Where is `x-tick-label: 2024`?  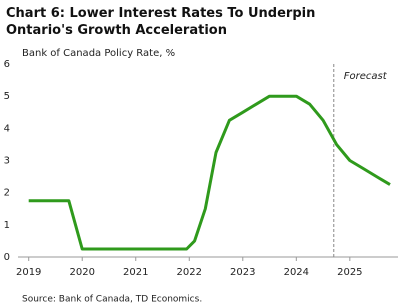 x-tick-label: 2024 is located at coordinates (296, 272).